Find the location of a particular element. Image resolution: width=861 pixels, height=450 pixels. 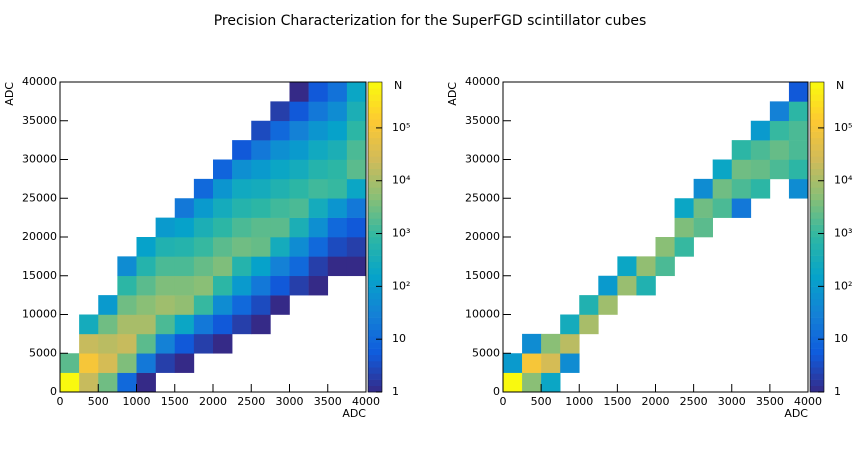

x-tick-label: 3000 is located at coordinates (732, 401).